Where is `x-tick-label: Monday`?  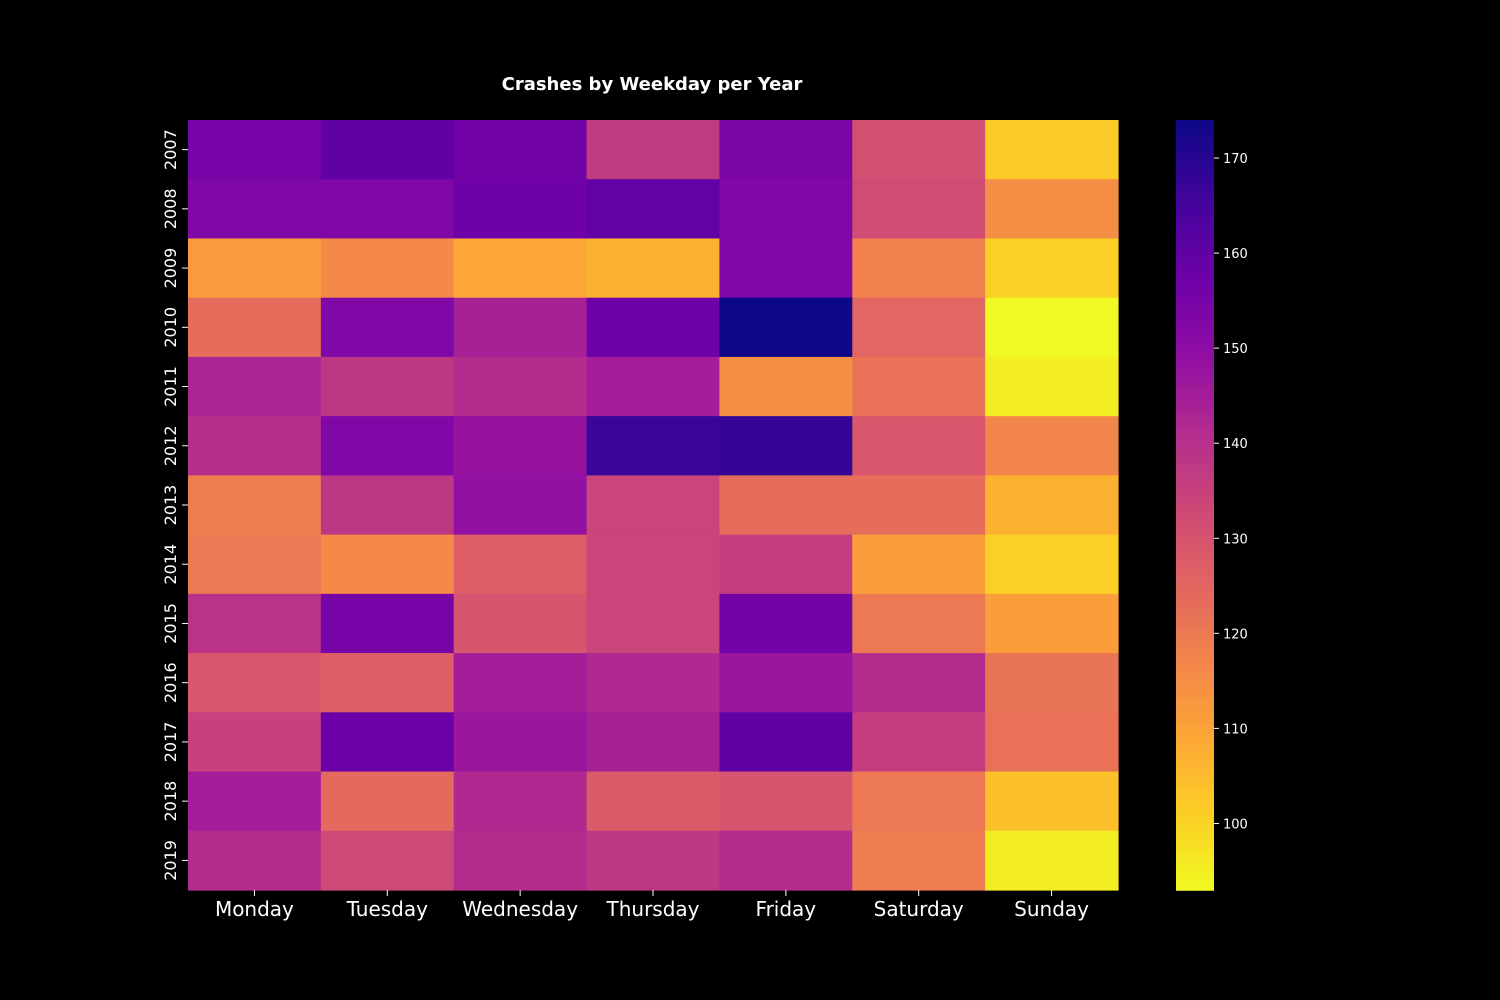
x-tick-label: Monday is located at coordinates (254, 909).